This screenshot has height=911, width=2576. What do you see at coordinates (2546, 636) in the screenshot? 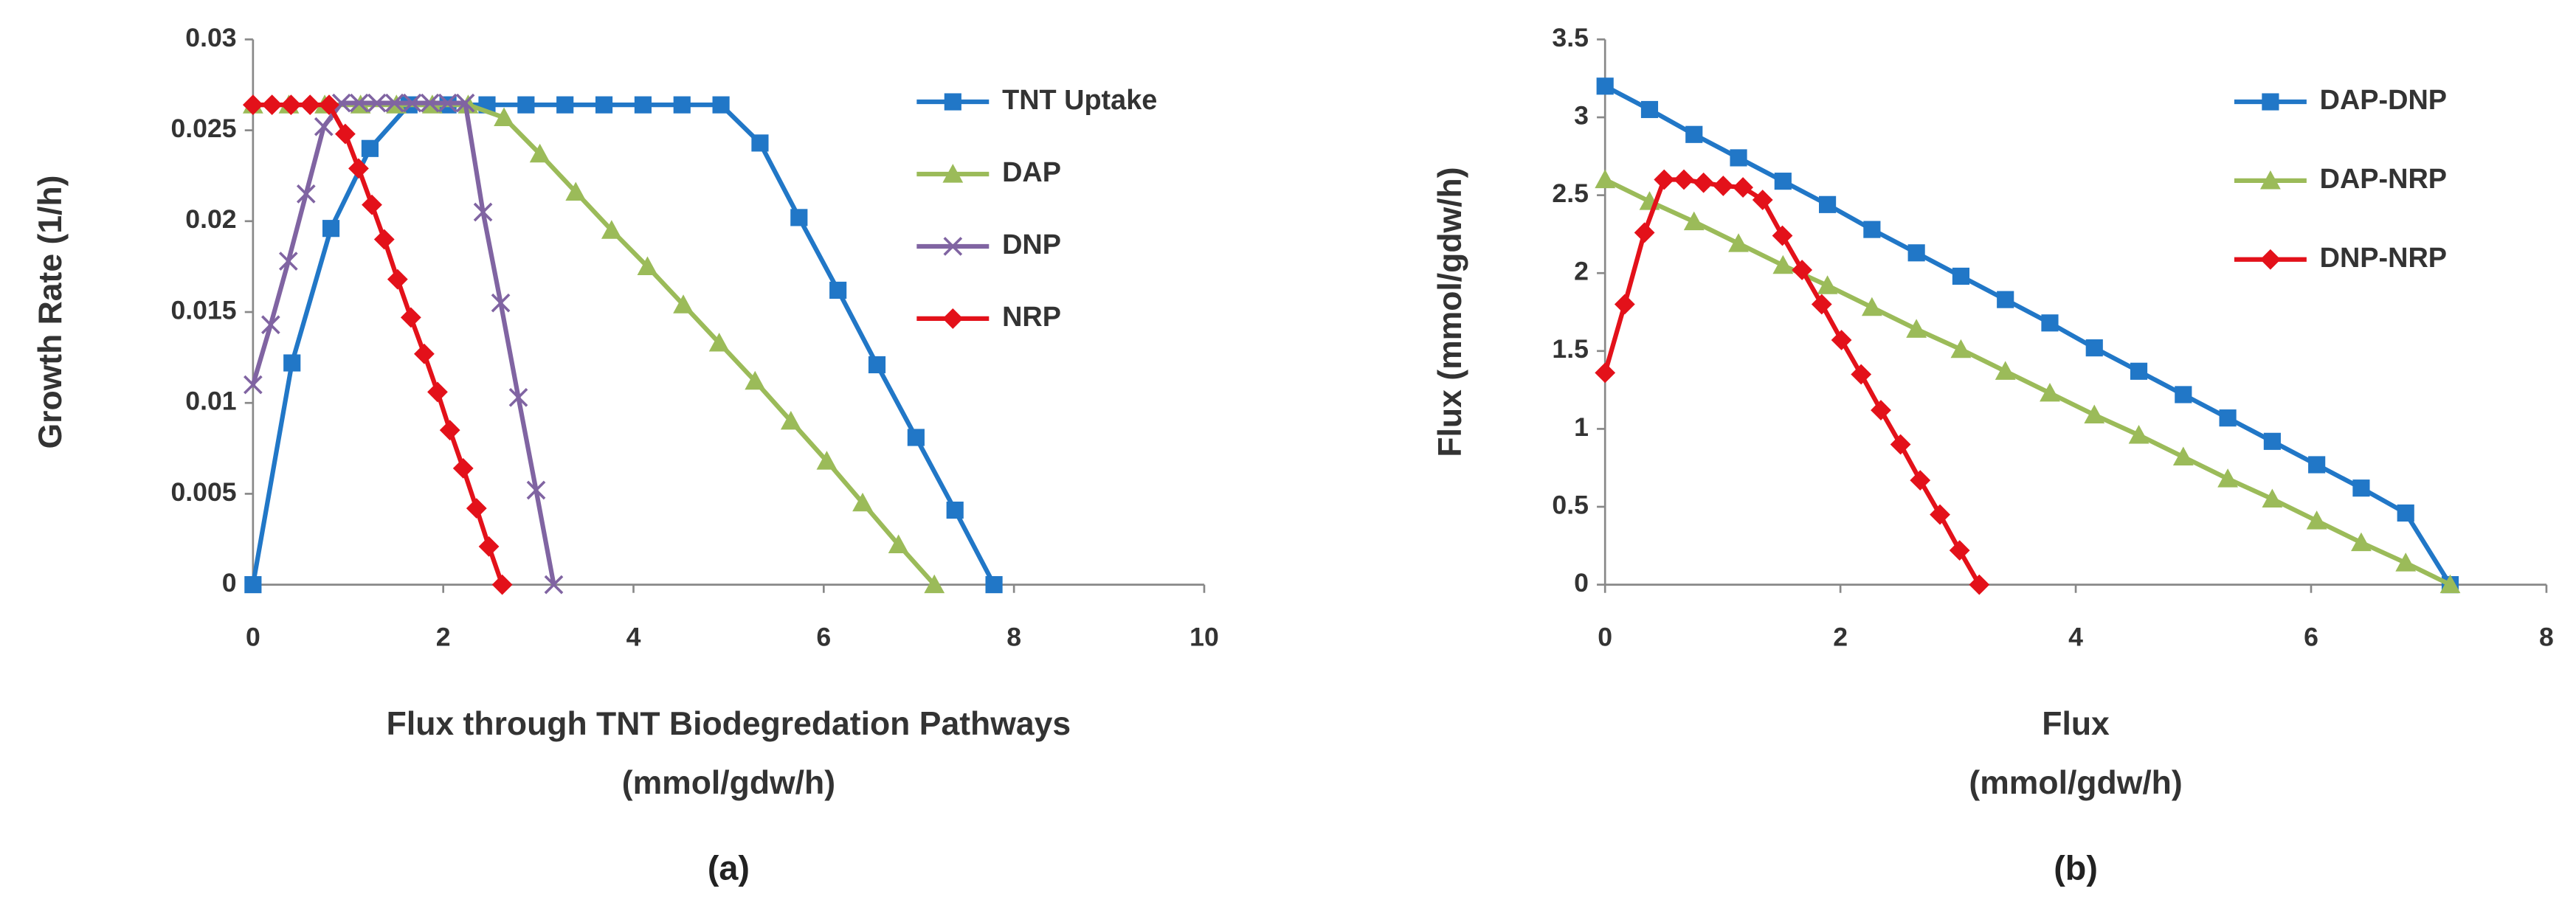
I see `x-tick-label: 8` at bounding box center [2546, 636].